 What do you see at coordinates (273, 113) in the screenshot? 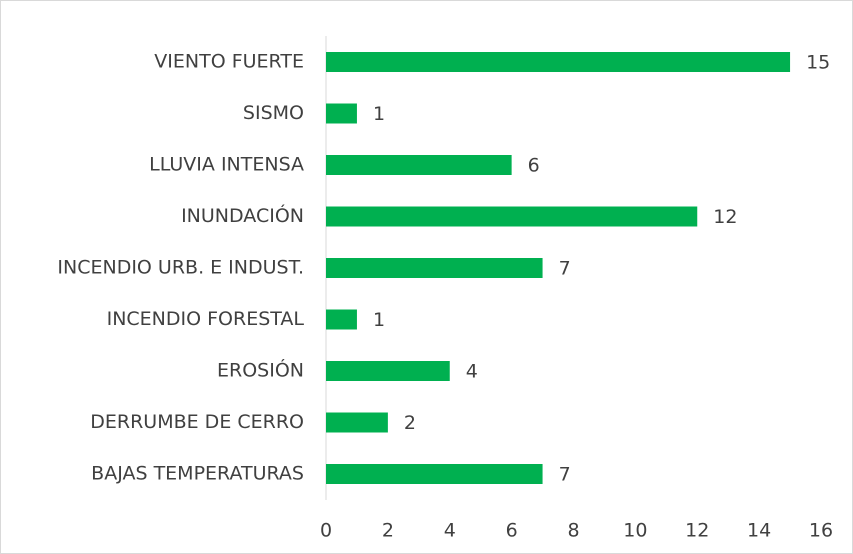
I see `y-tick-label: SISMO` at bounding box center [273, 113].